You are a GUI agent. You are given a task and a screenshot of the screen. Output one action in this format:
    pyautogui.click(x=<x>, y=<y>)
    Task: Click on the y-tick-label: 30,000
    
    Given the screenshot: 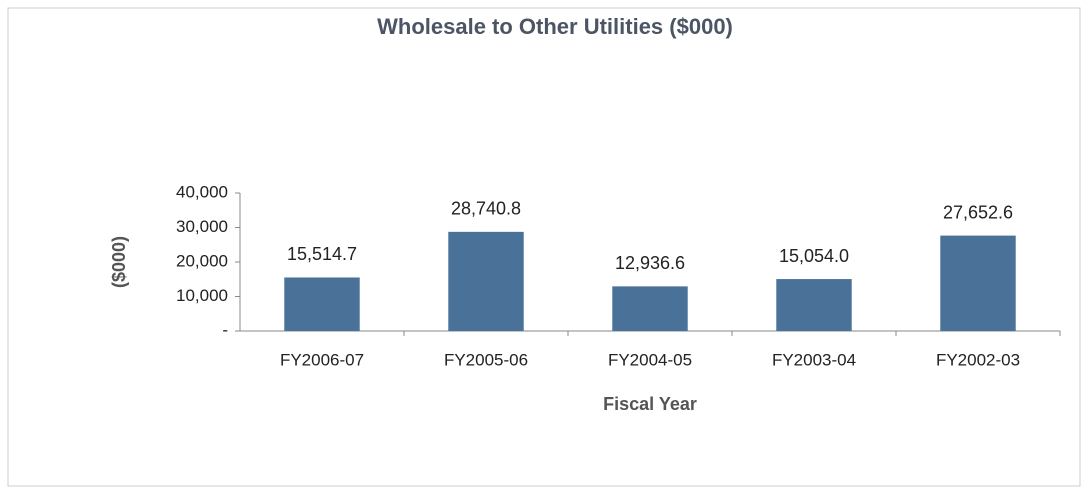 What is the action you would take?
    pyautogui.click(x=202, y=226)
    